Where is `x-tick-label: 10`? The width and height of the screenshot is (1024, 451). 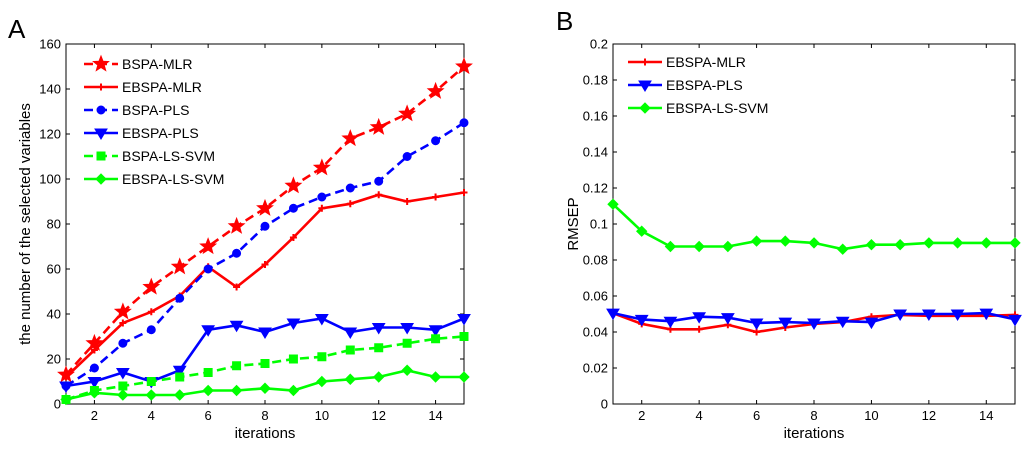 x-tick-label: 10 is located at coordinates (871, 415).